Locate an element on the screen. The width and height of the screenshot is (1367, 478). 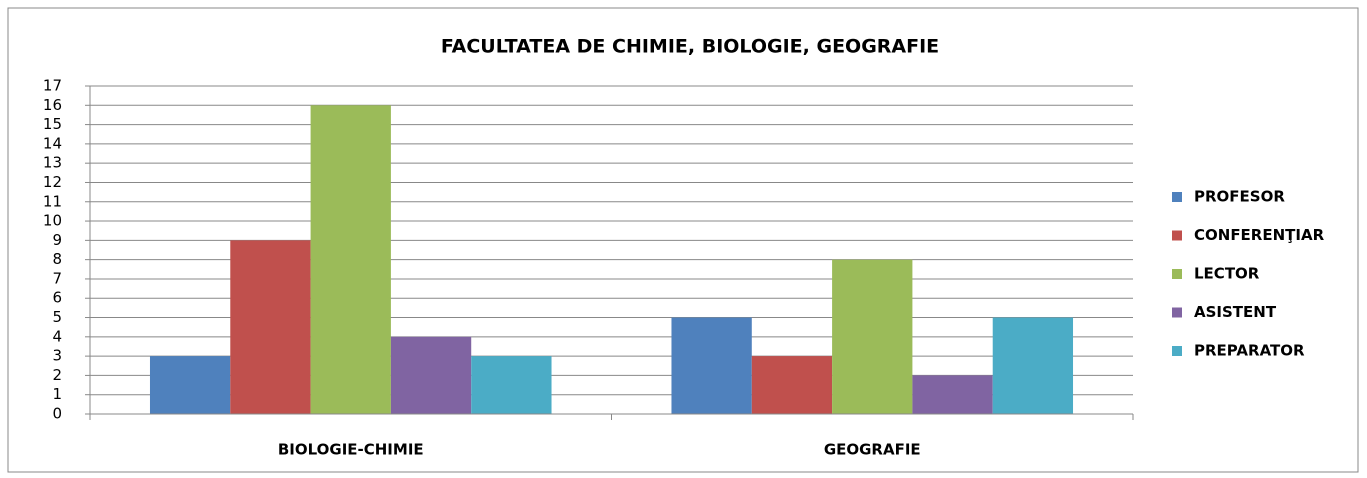
y-tick-label: 11 is located at coordinates (52, 201).